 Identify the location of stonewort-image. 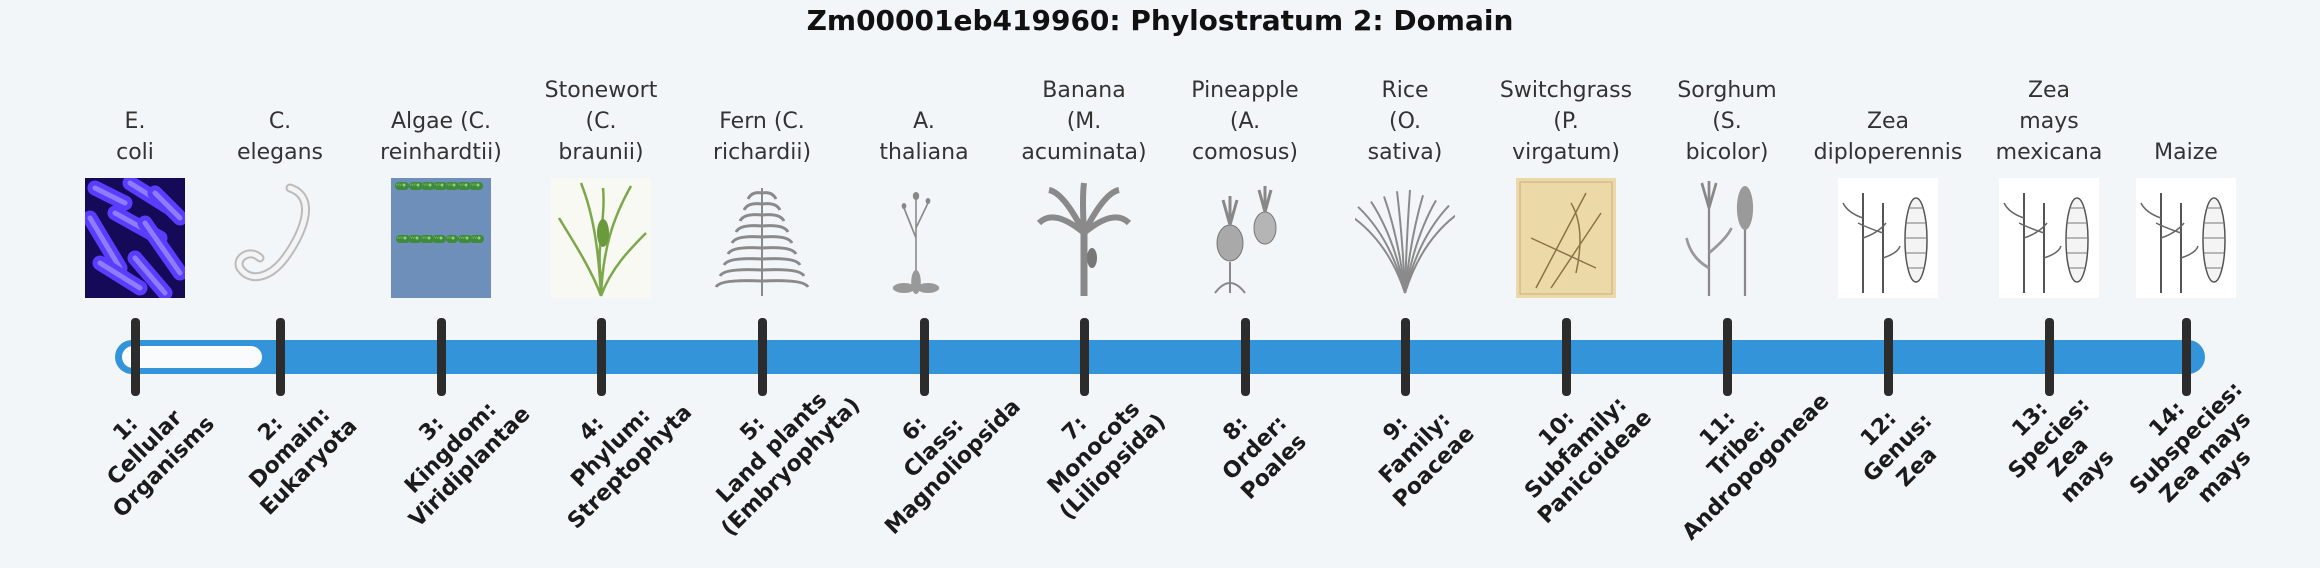
(601, 238).